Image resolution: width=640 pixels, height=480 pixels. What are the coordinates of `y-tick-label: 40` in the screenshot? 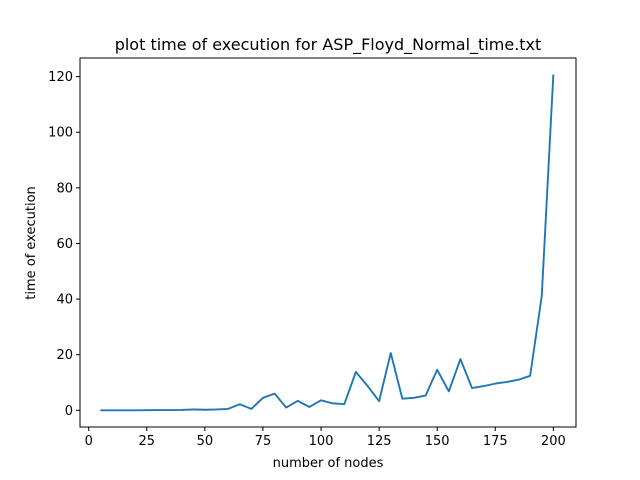 It's located at (64, 300).